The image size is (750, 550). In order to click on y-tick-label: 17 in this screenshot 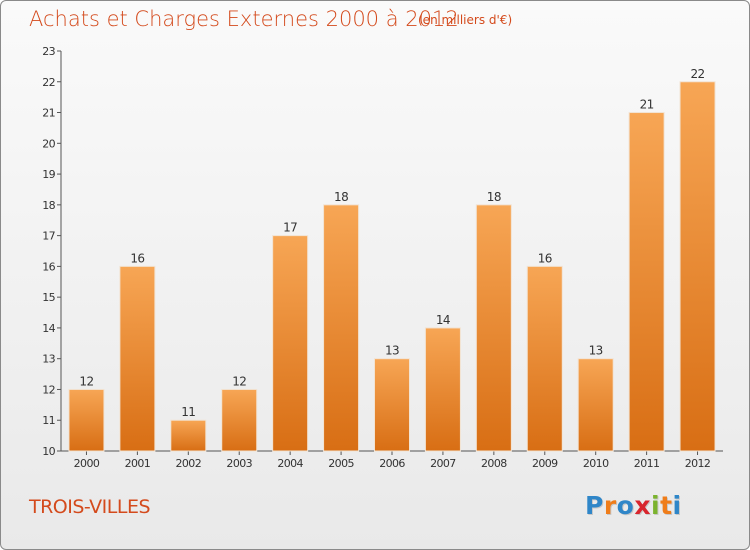, I will do `click(48, 236)`.